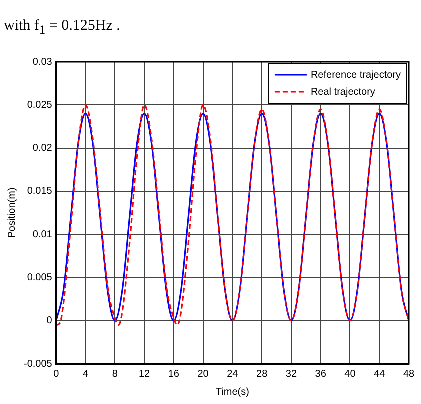 The image size is (421, 404). Describe the element at coordinates (12, 213) in the screenshot. I see `y-axis-title: Position(m)` at that location.